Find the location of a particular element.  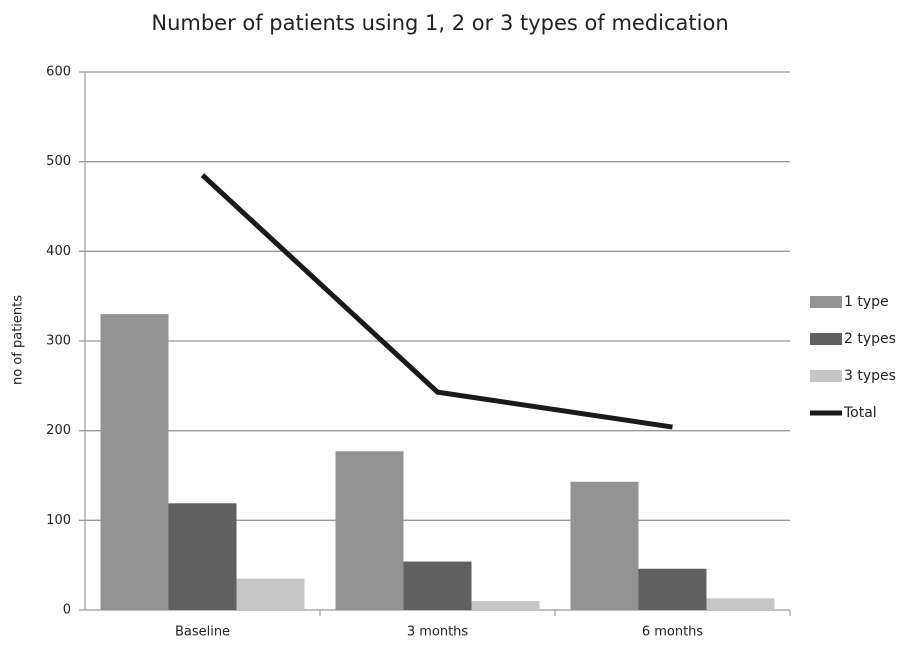

y-tick-label: 500 is located at coordinates (58, 161).